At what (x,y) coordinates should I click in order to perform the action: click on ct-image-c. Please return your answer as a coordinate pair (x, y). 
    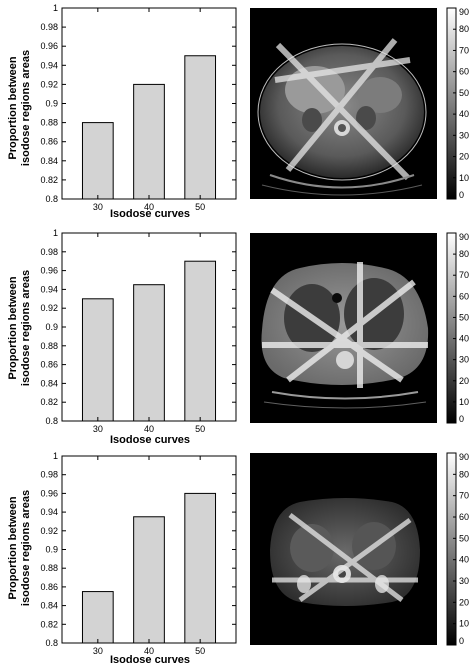
    Looking at the image, I should click on (343, 549).